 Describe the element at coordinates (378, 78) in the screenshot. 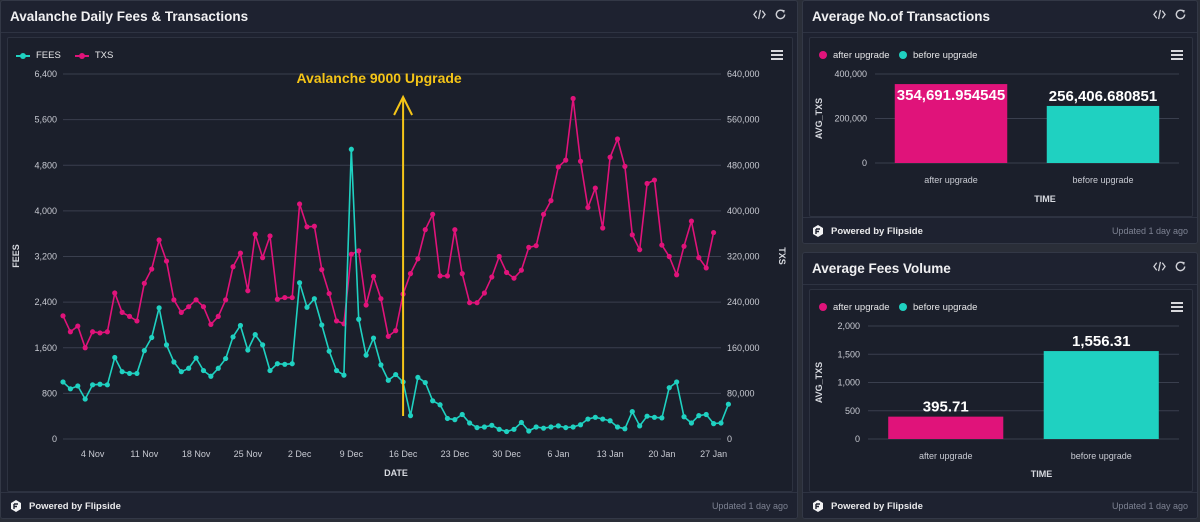

I see `upgrade-annotation-label: Avalanche 9000 Upgrade` at that location.